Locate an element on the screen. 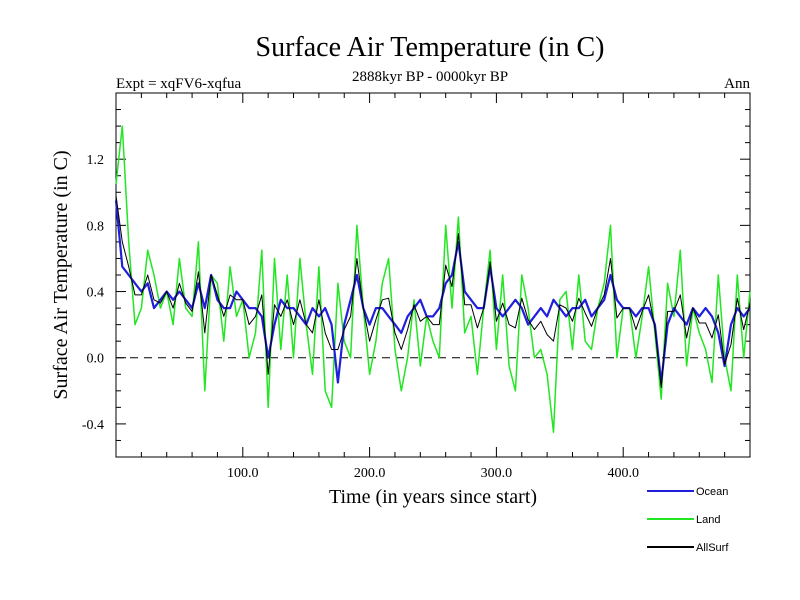 This screenshot has width=800, height=600. x-tick-label: 100.0 is located at coordinates (243, 473).